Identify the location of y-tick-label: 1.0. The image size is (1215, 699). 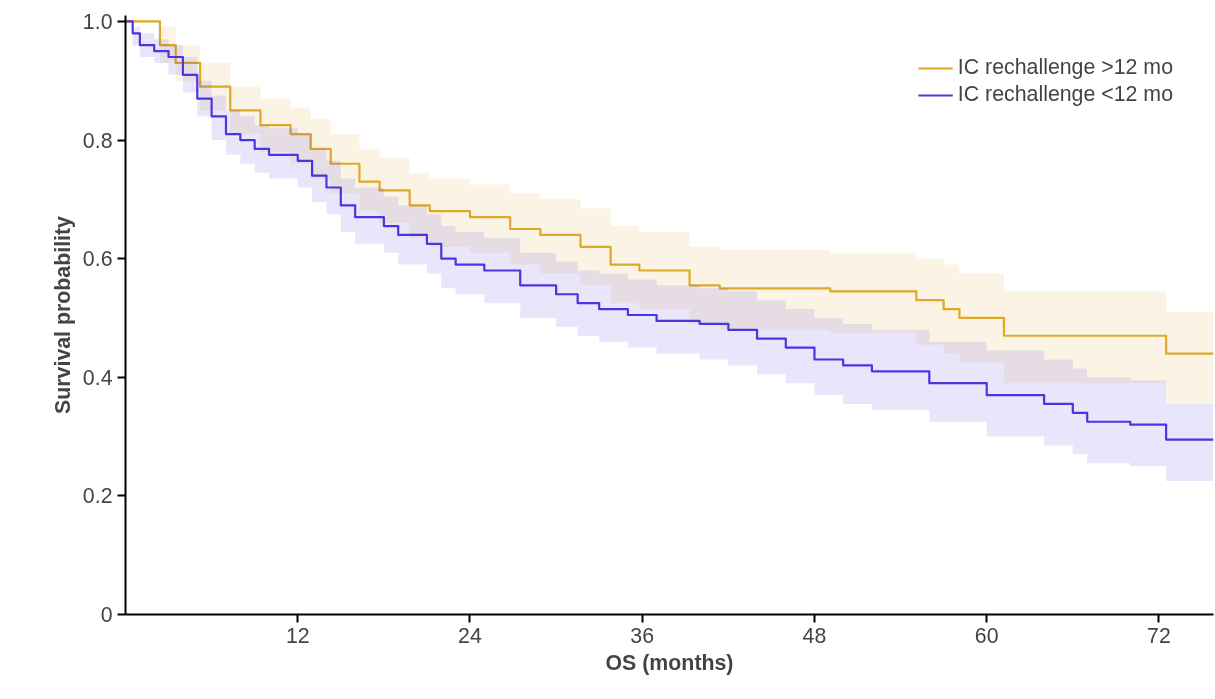
(97, 21).